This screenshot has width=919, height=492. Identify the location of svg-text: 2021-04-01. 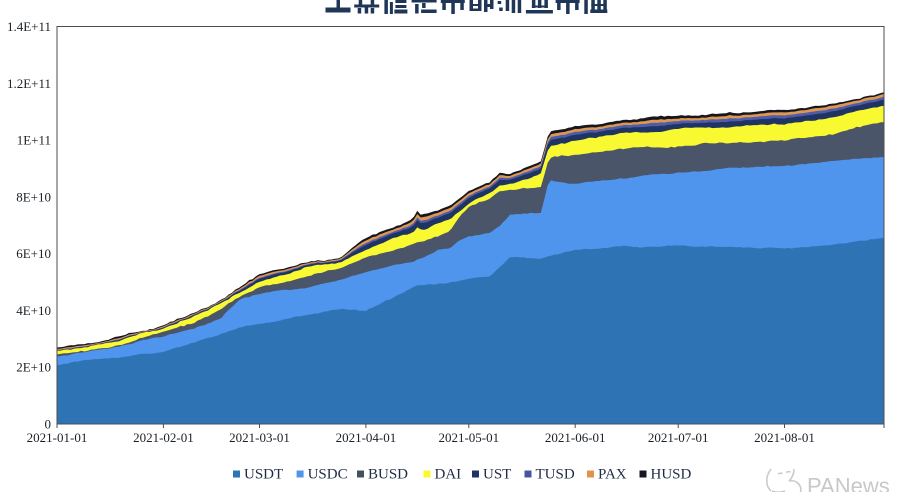
(366, 437).